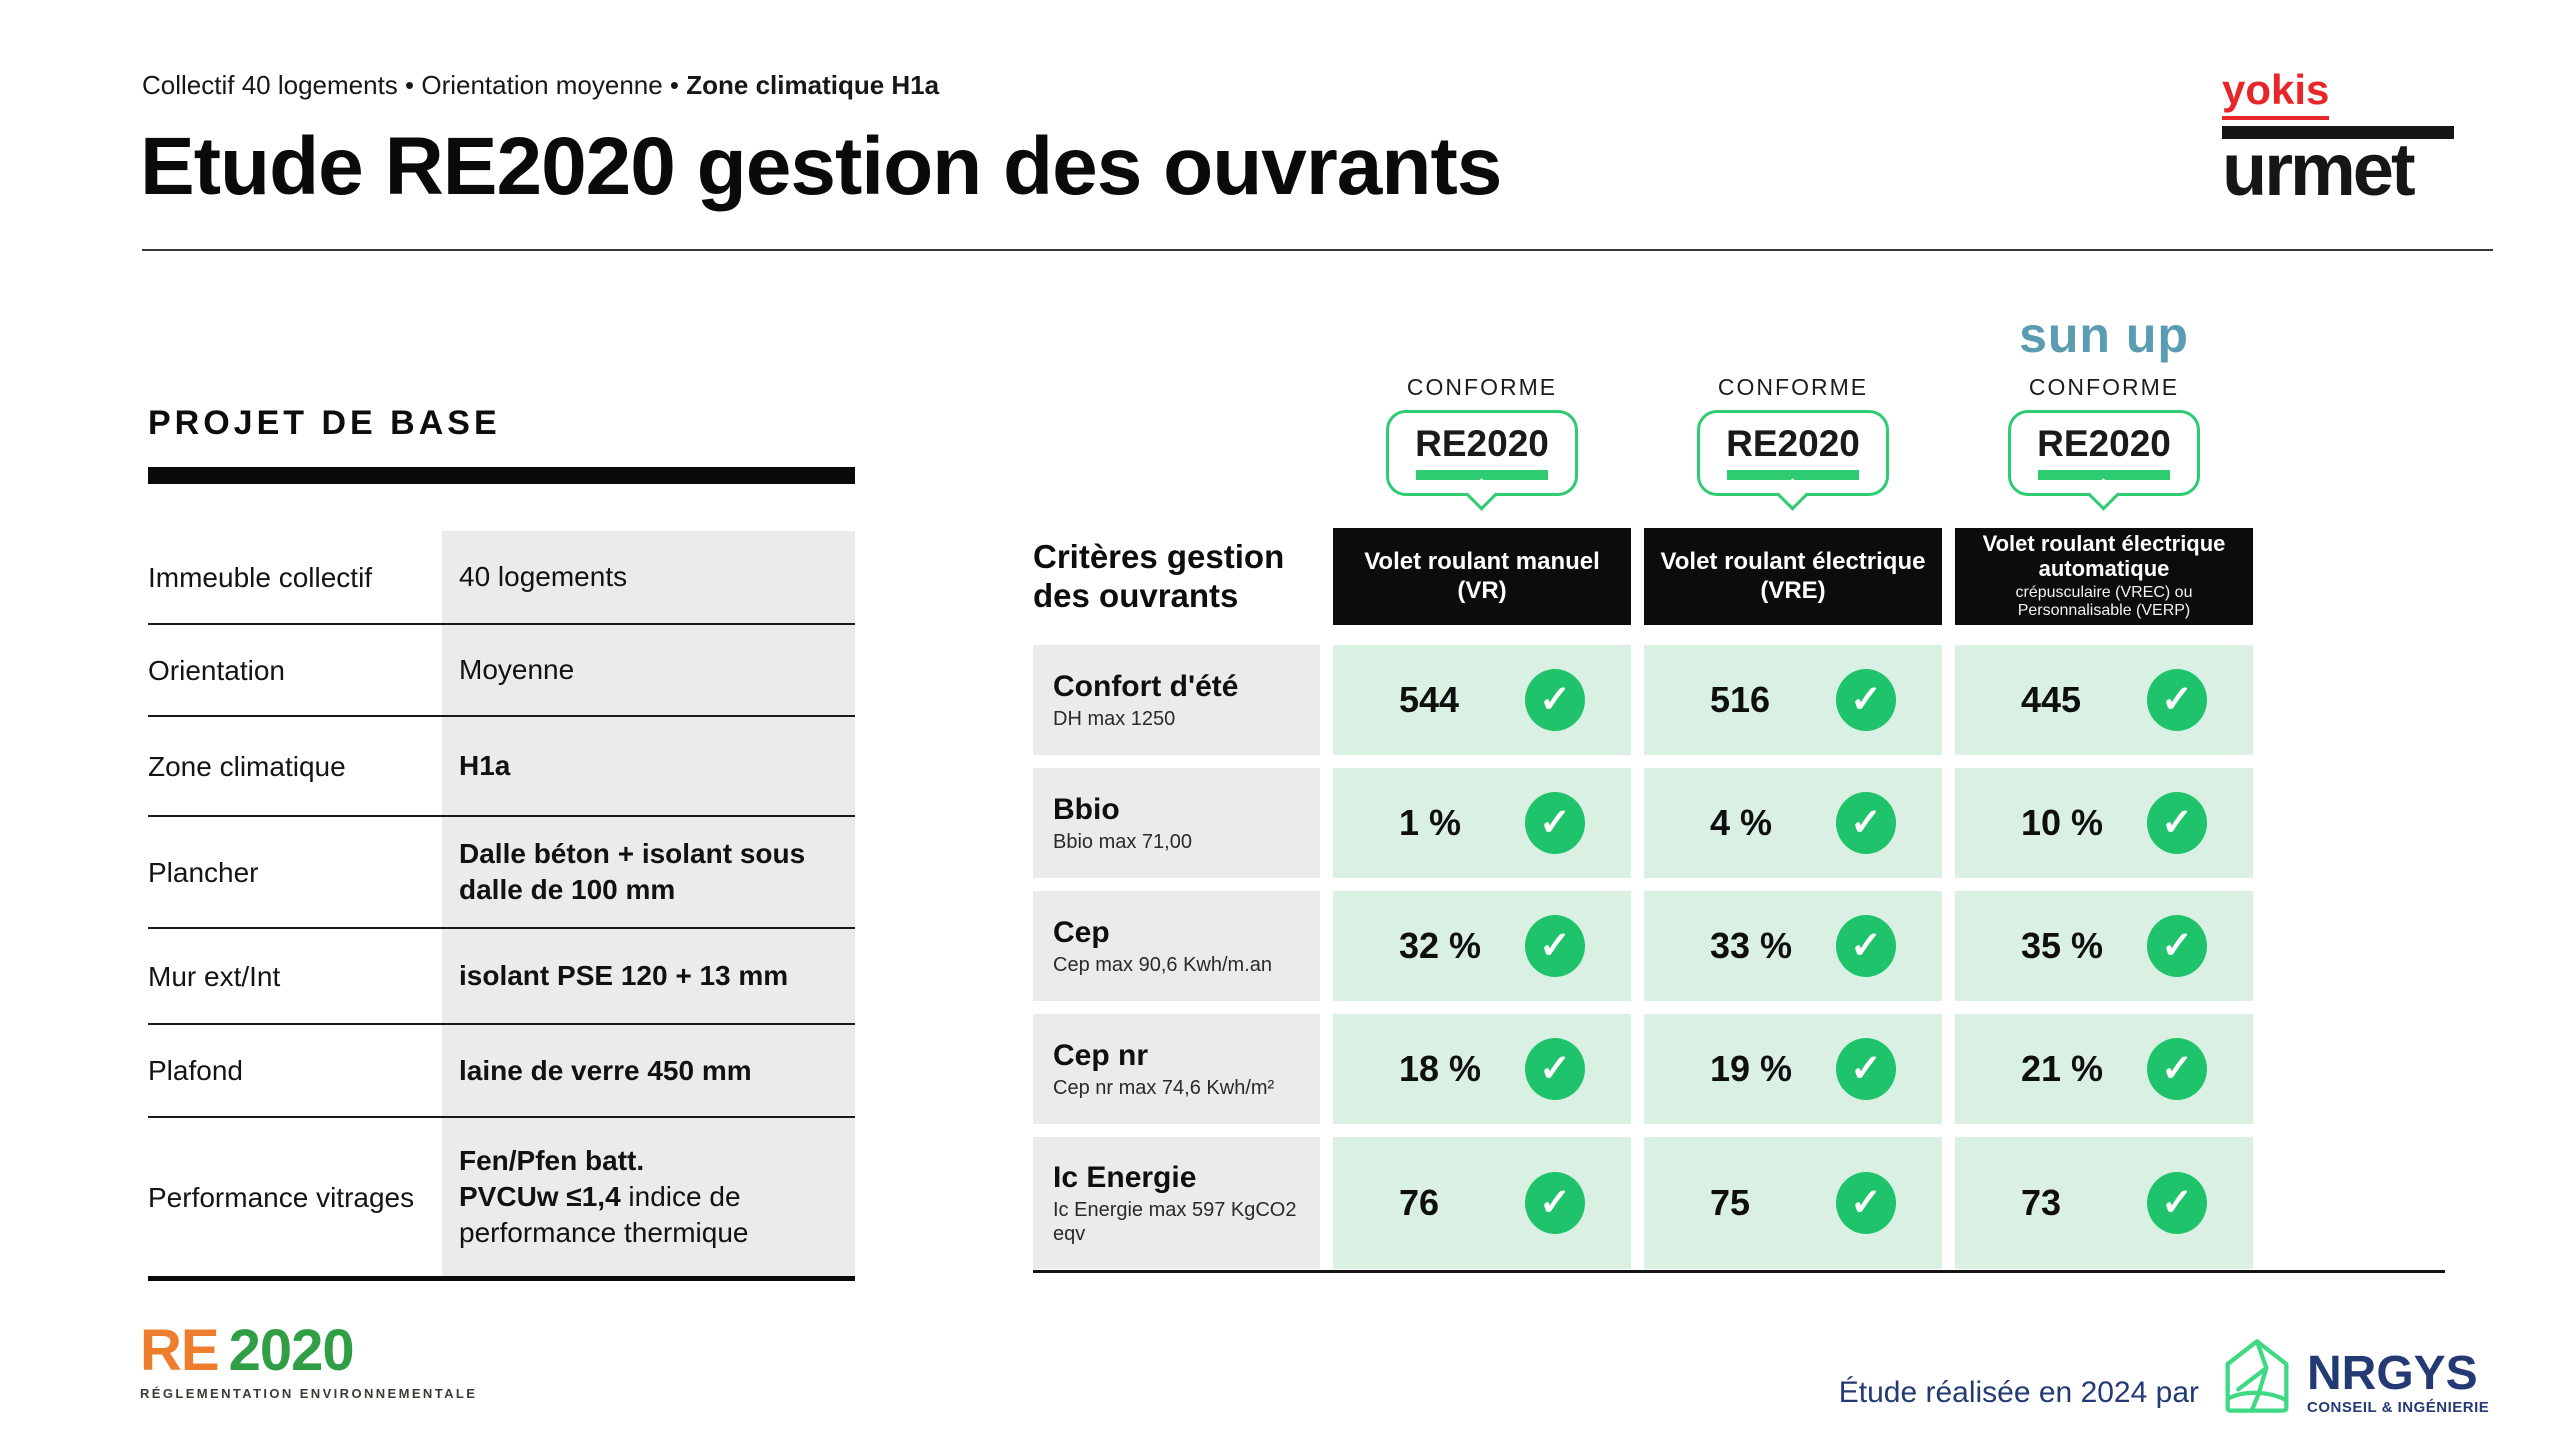 The width and height of the screenshot is (2560, 1440). Describe the element at coordinates (1751, 1068) in the screenshot. I see `result-value: 19 %` at that location.